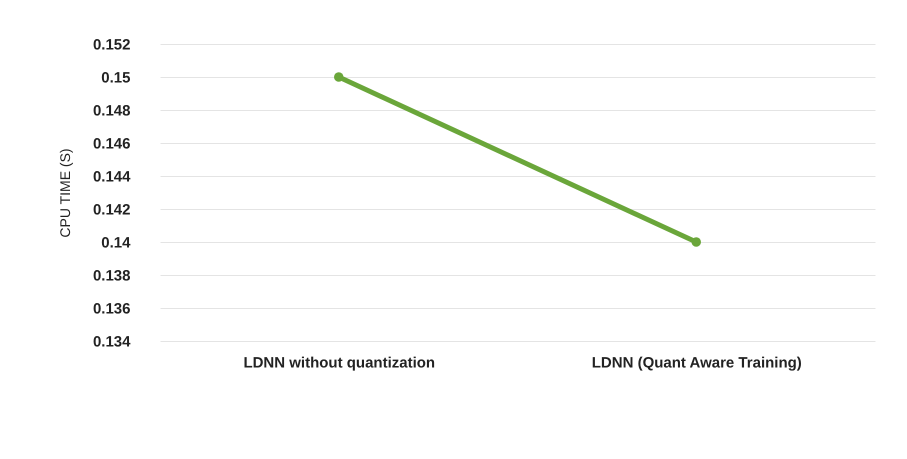  I want to click on y-tick-label: 0.138, so click(111, 276).